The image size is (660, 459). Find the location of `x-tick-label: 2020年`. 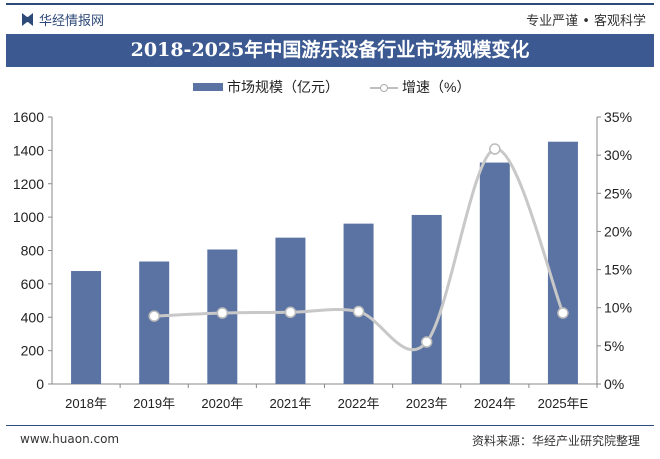

x-tick-label: 2020年 is located at coordinates (222, 403).